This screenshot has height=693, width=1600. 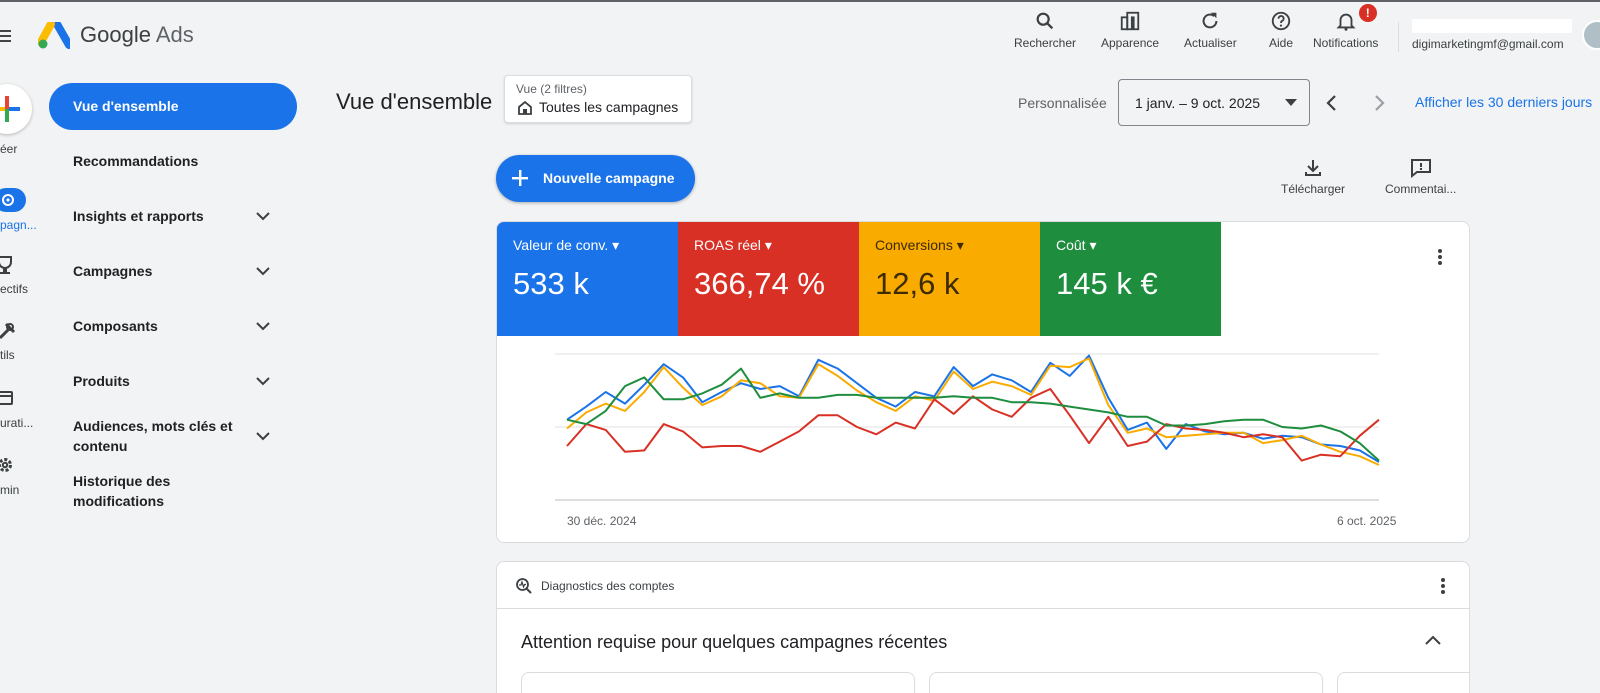 I want to click on page-title: Vue d'ensemble, so click(x=414, y=101).